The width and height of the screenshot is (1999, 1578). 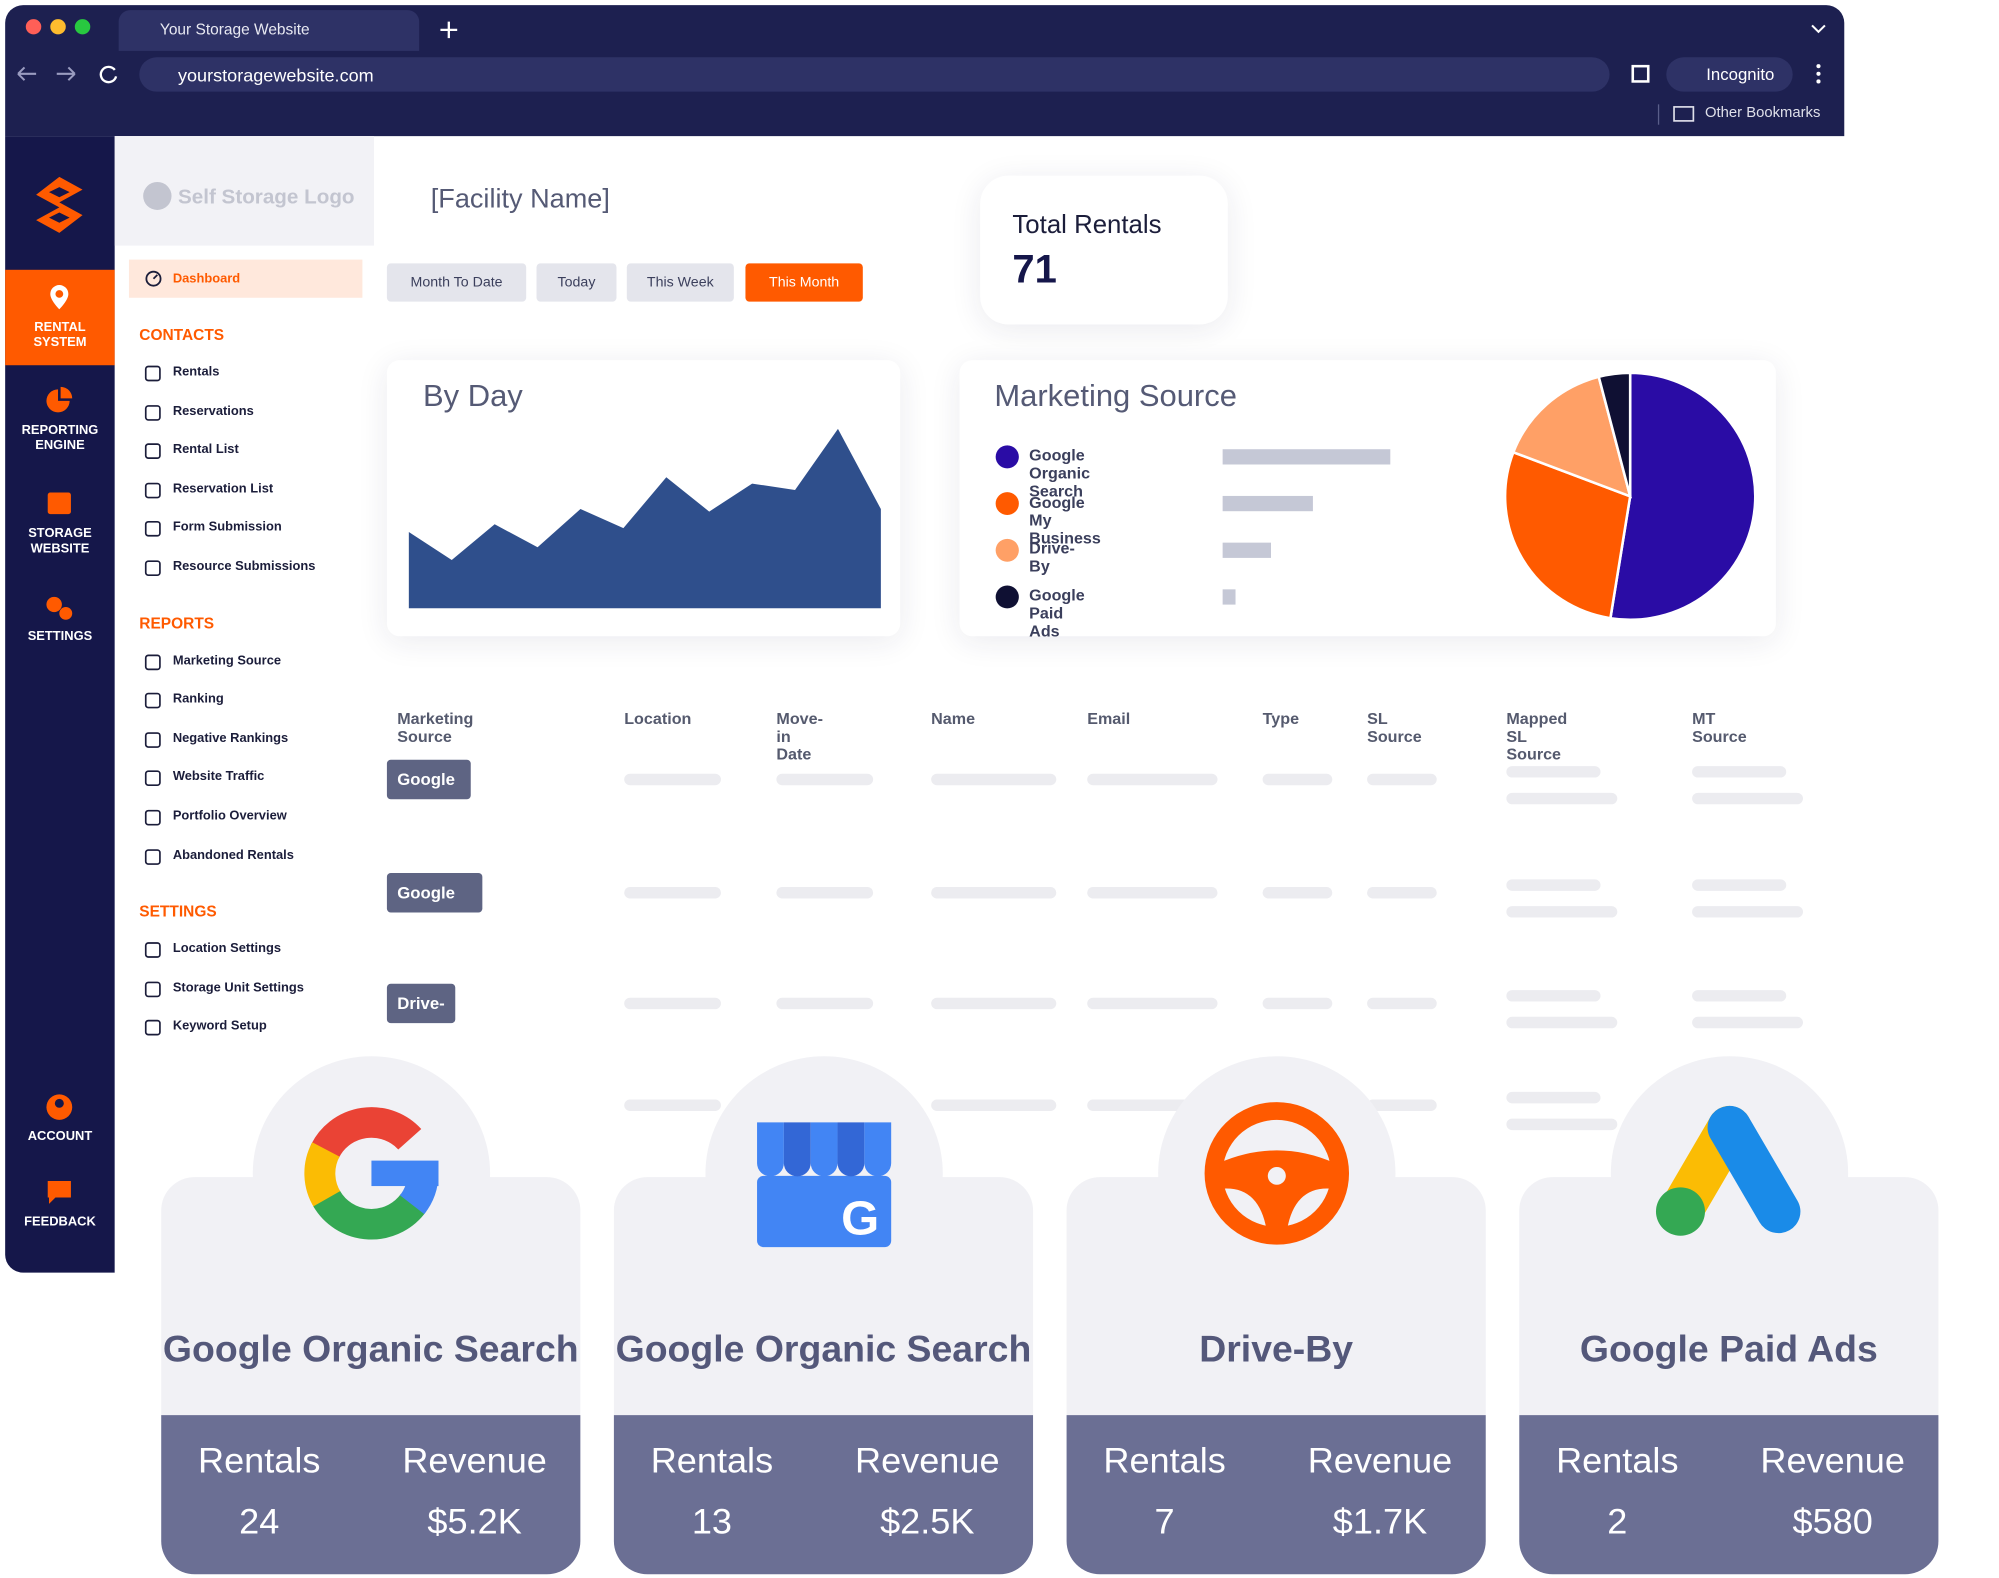 What do you see at coordinates (251, 412) in the screenshot?
I see `sidebar-item: Reservations` at bounding box center [251, 412].